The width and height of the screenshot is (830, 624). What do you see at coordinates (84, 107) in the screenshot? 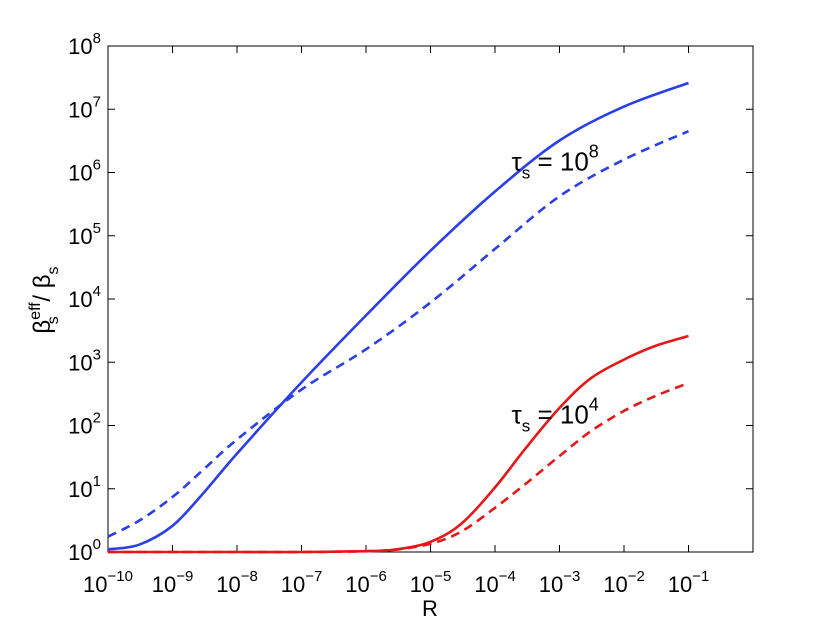
I see `y-tick-label-7: 10⁷` at bounding box center [84, 107].